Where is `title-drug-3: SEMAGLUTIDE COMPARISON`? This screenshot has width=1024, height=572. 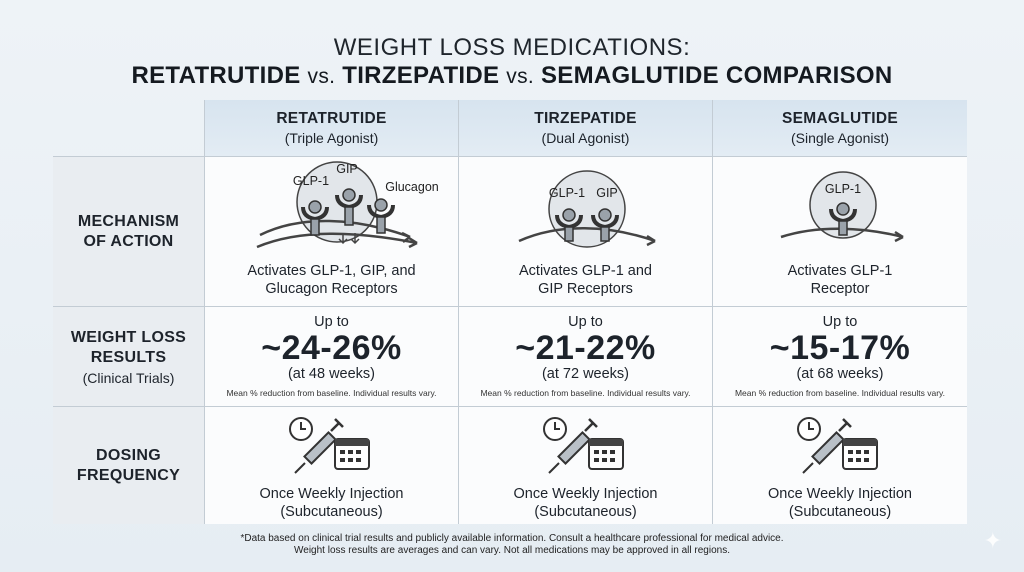 title-drug-3: SEMAGLUTIDE COMPARISON is located at coordinates (717, 75).